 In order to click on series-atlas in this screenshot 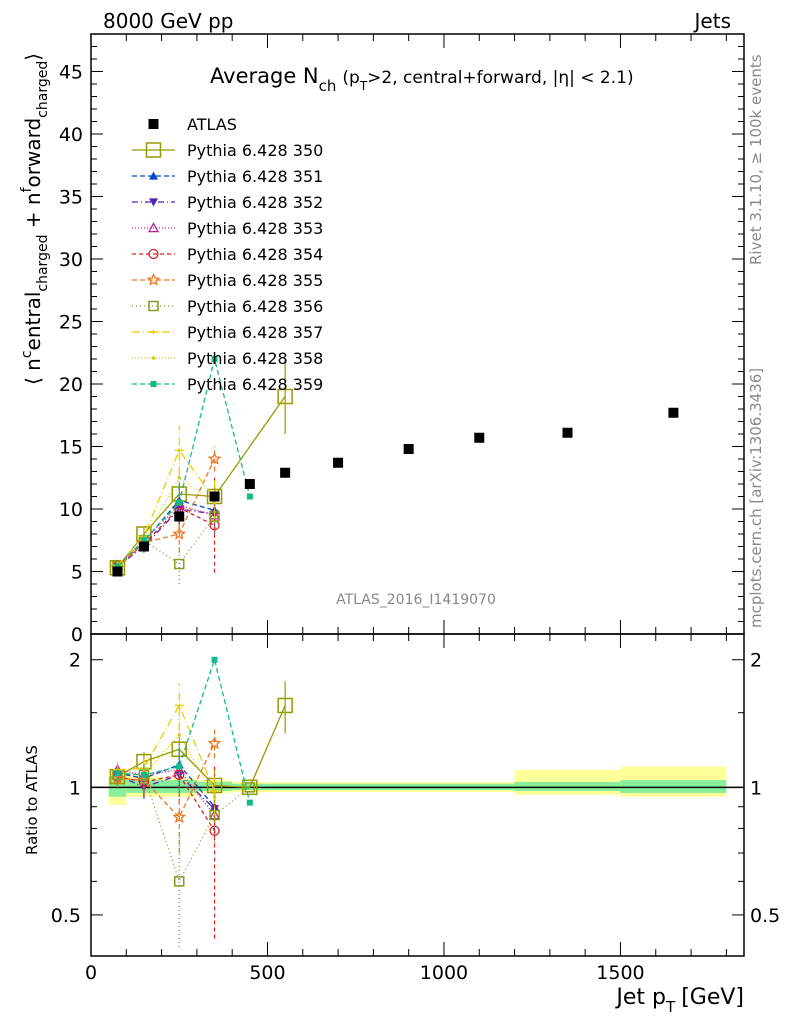, I will do `click(395, 492)`.